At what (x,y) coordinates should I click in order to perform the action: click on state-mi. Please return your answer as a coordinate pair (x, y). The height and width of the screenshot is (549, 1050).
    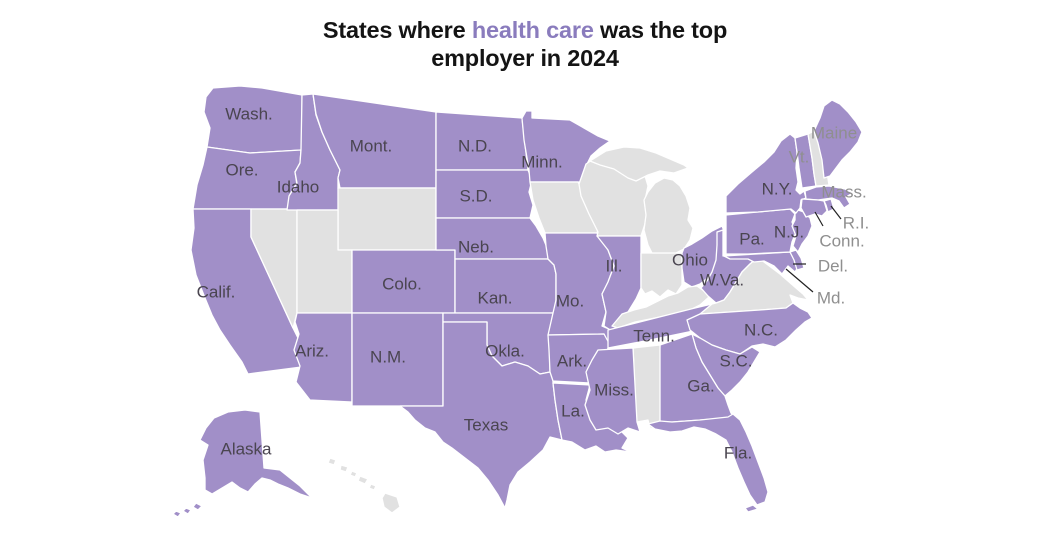
    Looking at the image, I should click on (641, 200).